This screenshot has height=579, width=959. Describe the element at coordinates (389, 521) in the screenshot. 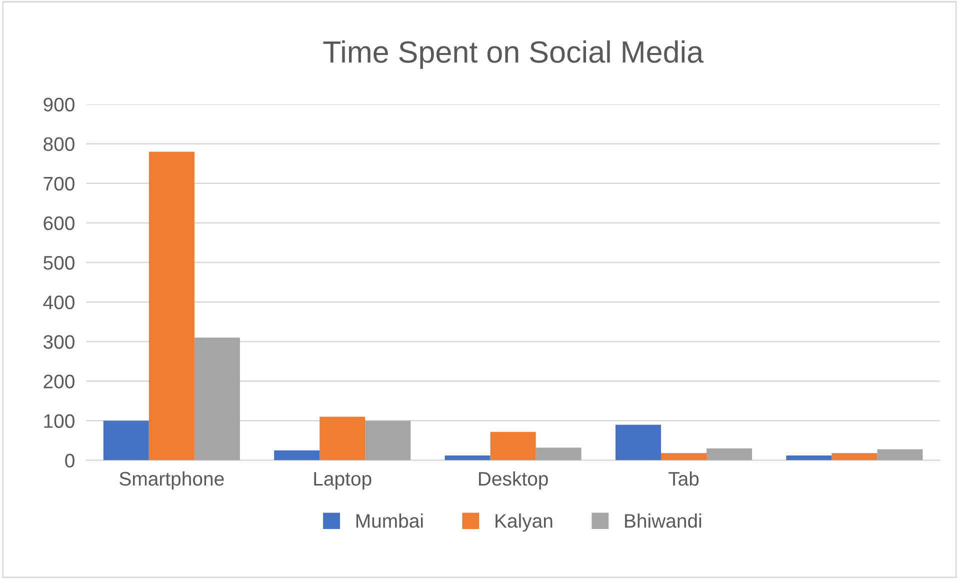

I see `legend-label: Mumbai` at that location.